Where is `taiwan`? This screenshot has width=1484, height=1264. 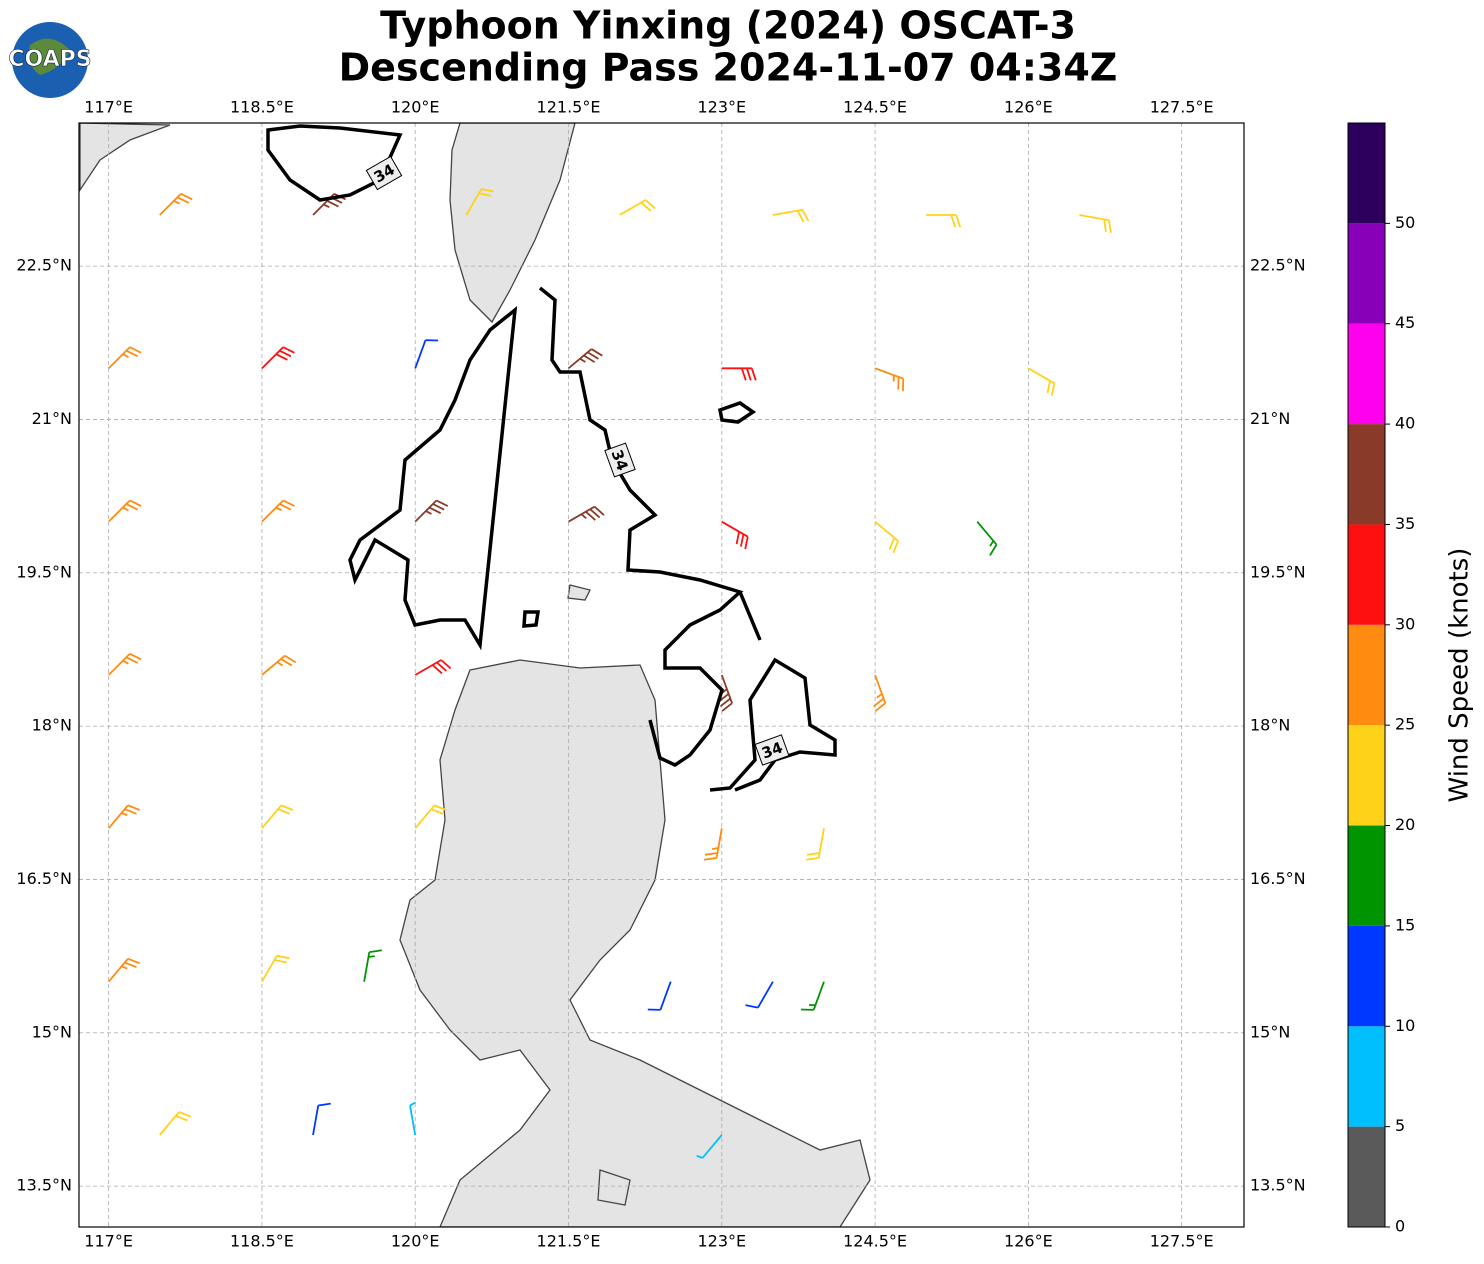
taiwan is located at coordinates (512, 223).